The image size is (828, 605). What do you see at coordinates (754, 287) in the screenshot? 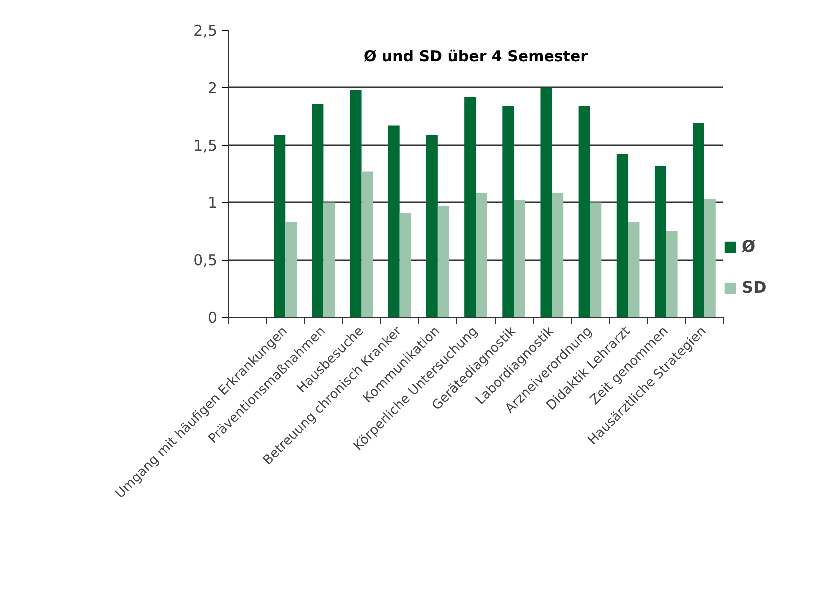
I see `legend-label: SD` at bounding box center [754, 287].